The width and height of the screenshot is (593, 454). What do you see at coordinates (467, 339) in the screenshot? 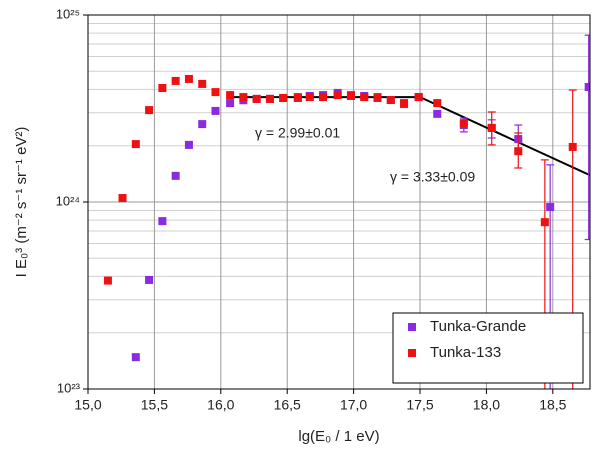
I see `legend: Tunka-Grande Tunka-133` at bounding box center [467, 339].